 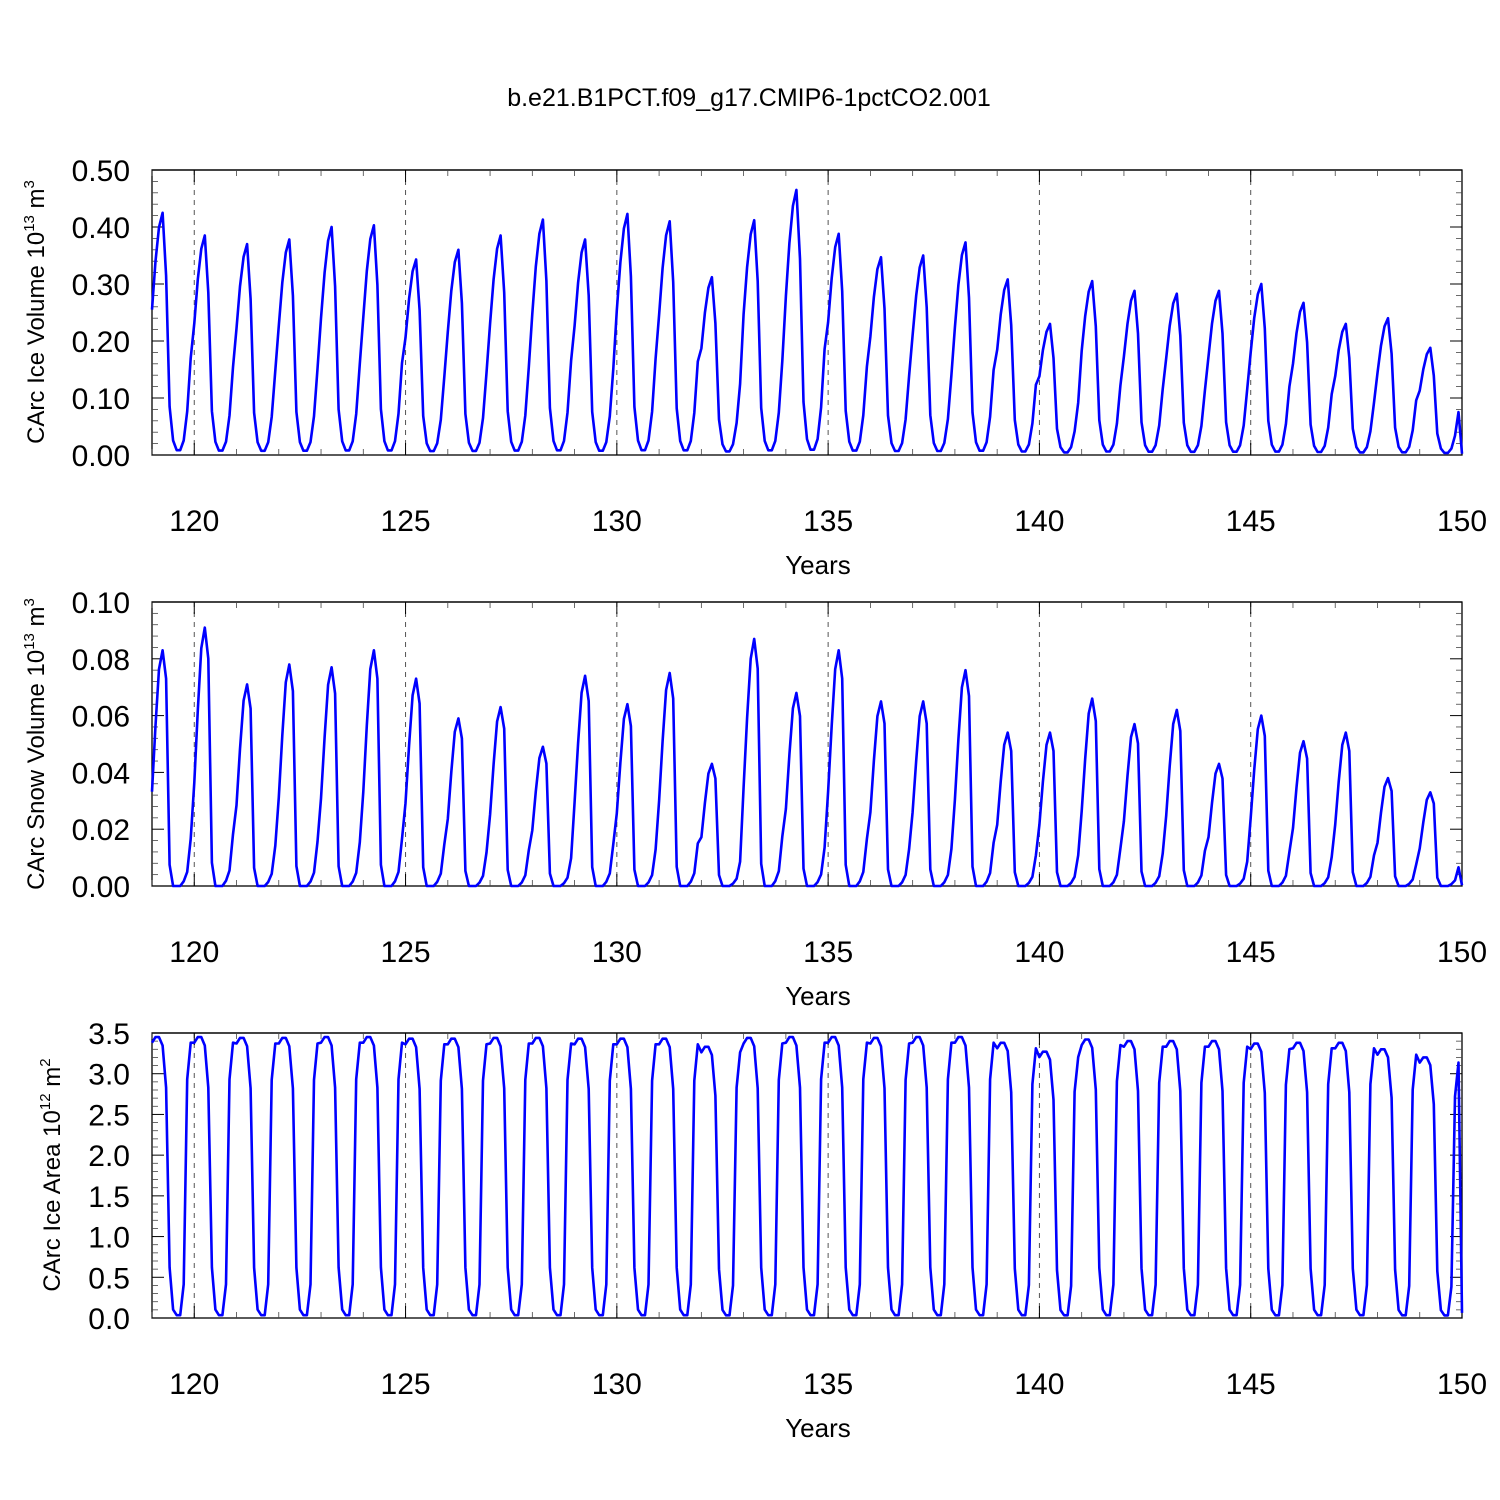 I want to click on y-tick-label: 0.06, so click(x=101, y=717).